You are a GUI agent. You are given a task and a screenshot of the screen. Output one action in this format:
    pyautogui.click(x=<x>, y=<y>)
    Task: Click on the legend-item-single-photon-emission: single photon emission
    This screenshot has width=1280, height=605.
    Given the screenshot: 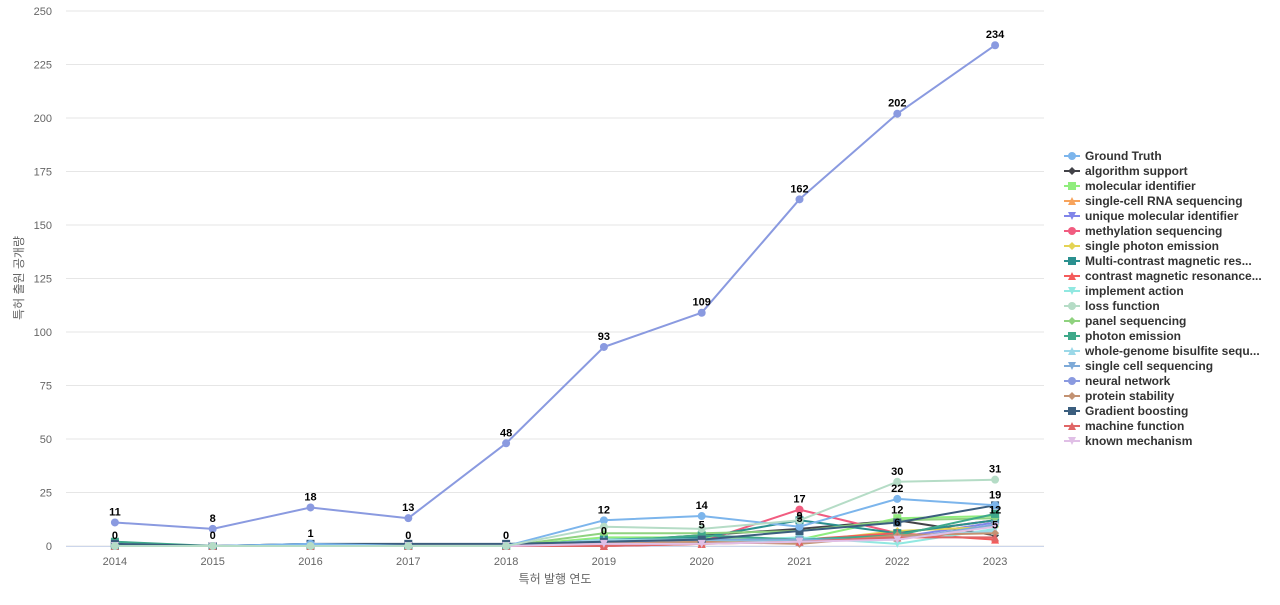 What is the action you would take?
    pyautogui.click(x=1141, y=246)
    